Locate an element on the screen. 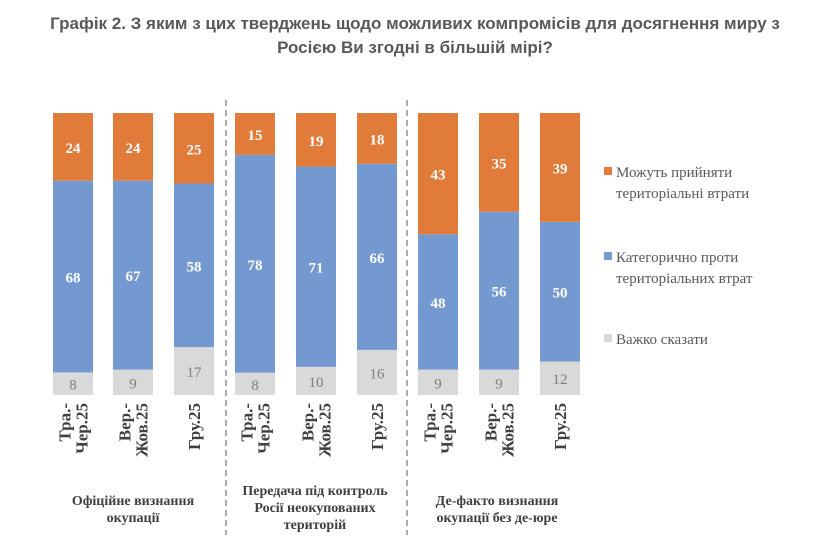 This screenshot has width=830, height=552. data-label: 39 is located at coordinates (560, 169).